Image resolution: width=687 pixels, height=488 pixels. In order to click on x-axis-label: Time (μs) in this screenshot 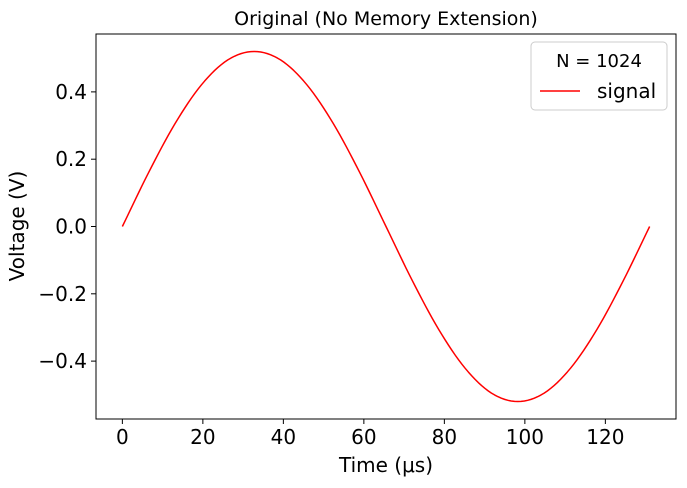, I will do `click(385, 465)`.